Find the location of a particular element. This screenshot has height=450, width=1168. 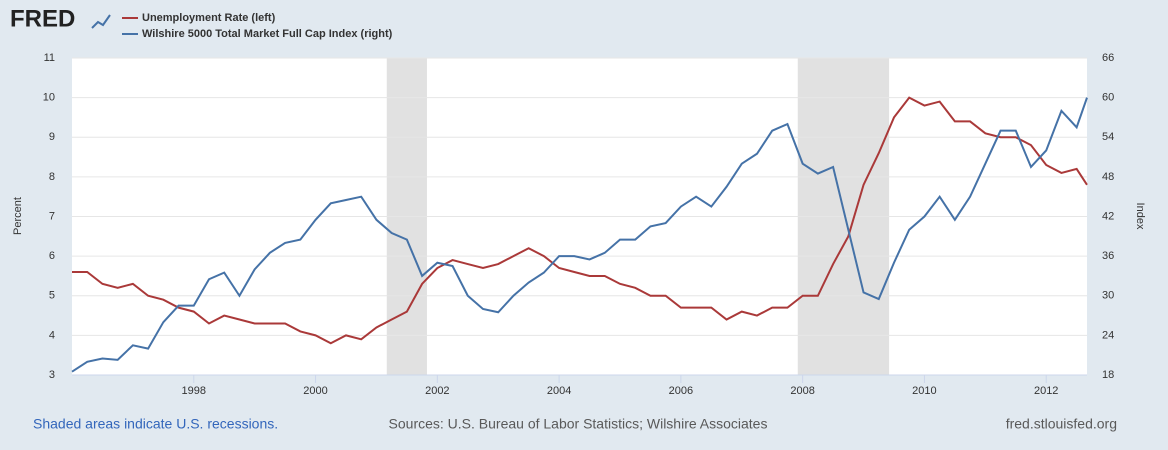

y2-tick-label: 24 is located at coordinates (1108, 335).